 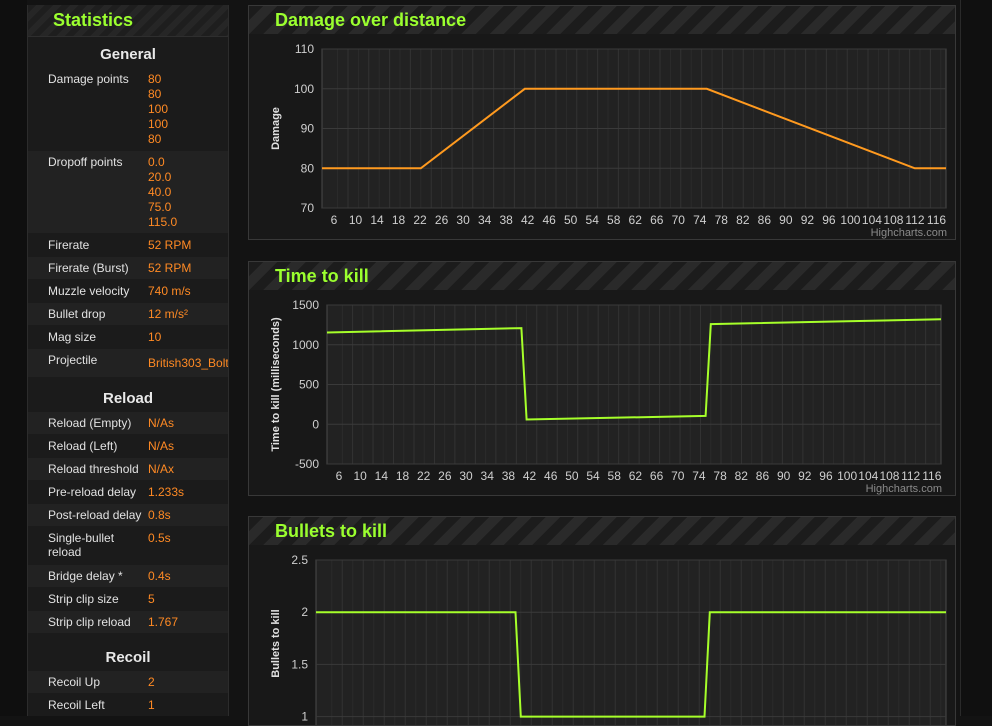 What do you see at coordinates (93, 20) in the screenshot?
I see `statistics-title: Statistics` at bounding box center [93, 20].